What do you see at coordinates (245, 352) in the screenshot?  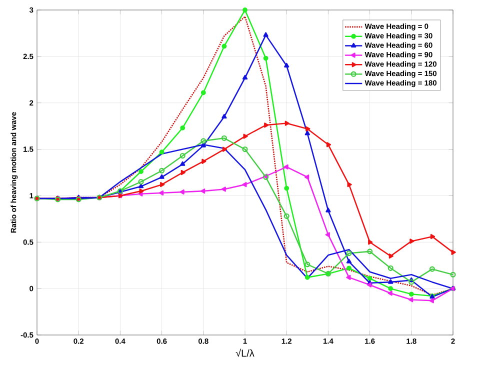 I see `x-axis-title: √L/λ` at bounding box center [245, 352].